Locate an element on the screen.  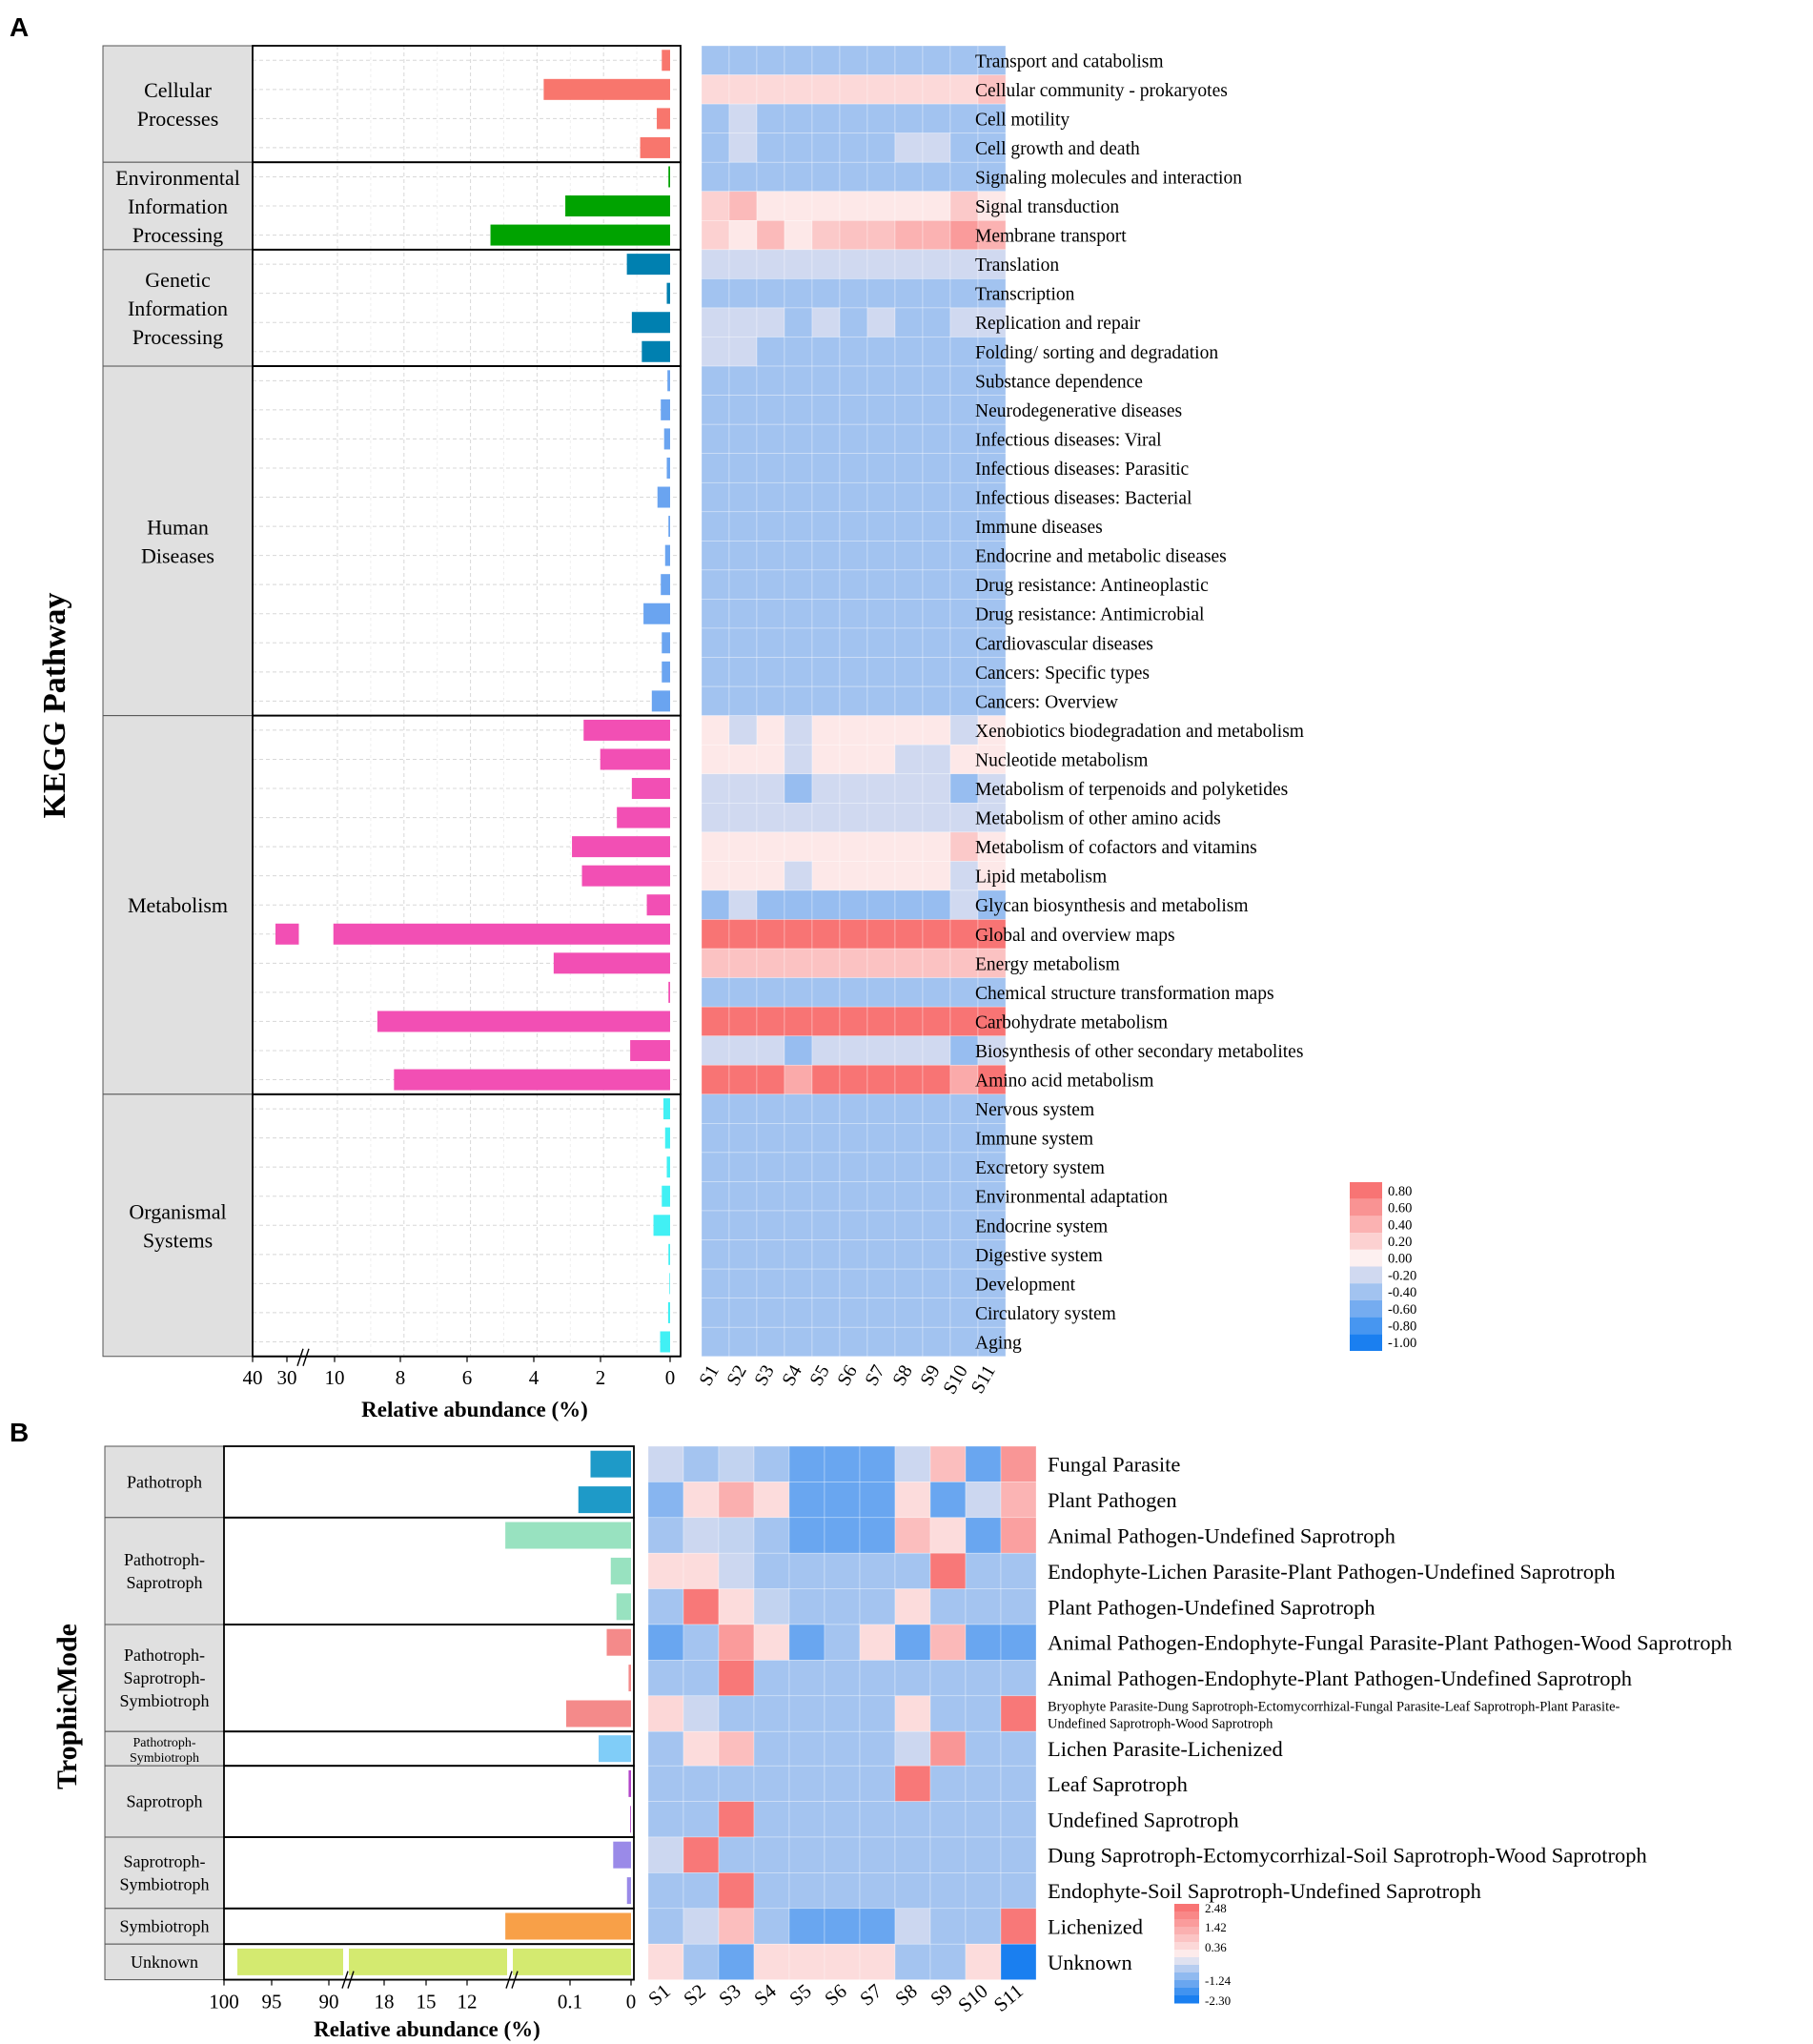
sample-label: S2 is located at coordinates (737, 1375).